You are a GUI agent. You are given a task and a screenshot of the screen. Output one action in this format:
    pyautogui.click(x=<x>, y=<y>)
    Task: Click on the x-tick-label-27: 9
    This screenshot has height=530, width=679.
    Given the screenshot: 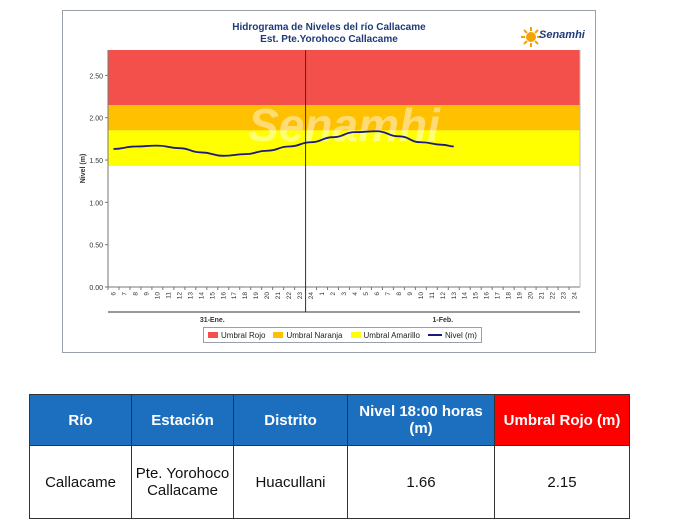 What is the action you would take?
    pyautogui.click(x=410, y=294)
    